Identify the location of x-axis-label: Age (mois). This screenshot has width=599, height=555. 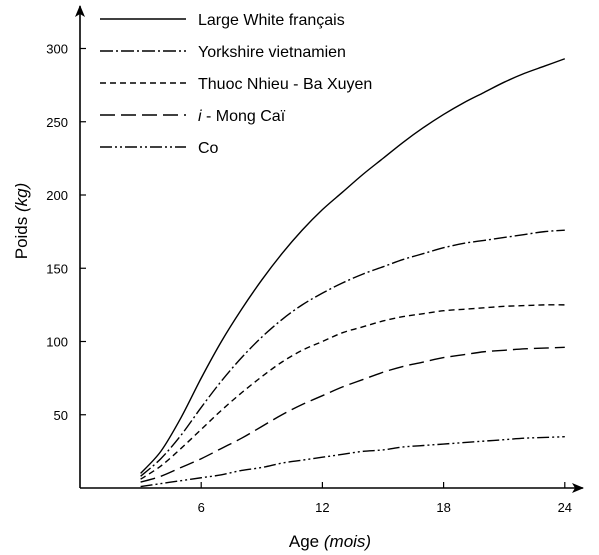
(330, 541).